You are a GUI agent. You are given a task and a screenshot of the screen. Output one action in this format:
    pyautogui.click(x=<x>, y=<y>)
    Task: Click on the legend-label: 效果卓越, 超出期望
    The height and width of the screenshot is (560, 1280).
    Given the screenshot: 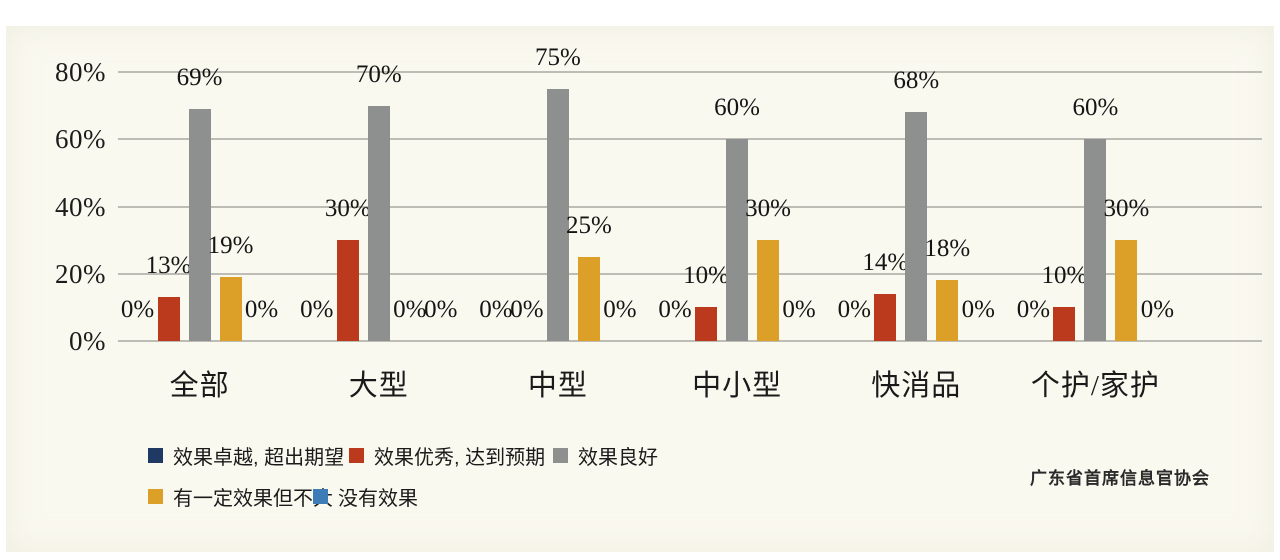 What is the action you would take?
    pyautogui.click(x=259, y=458)
    